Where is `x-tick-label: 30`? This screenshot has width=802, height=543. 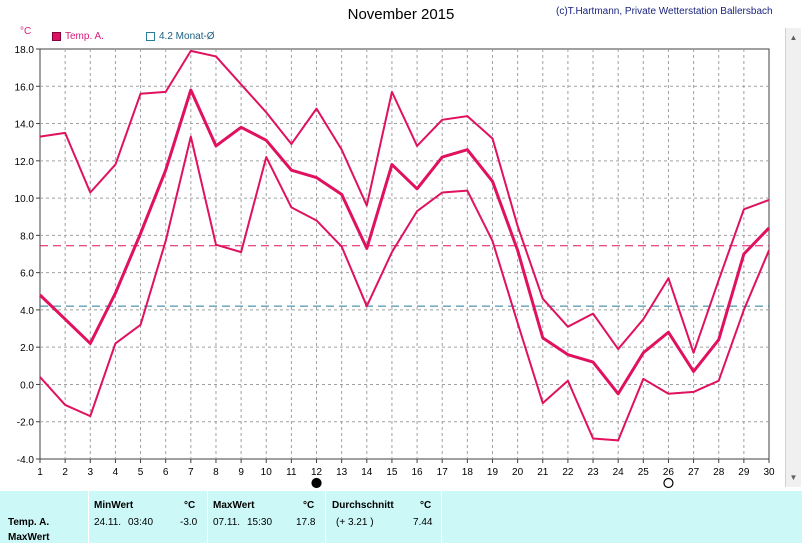
x-tick-label: 30 is located at coordinates (769, 472).